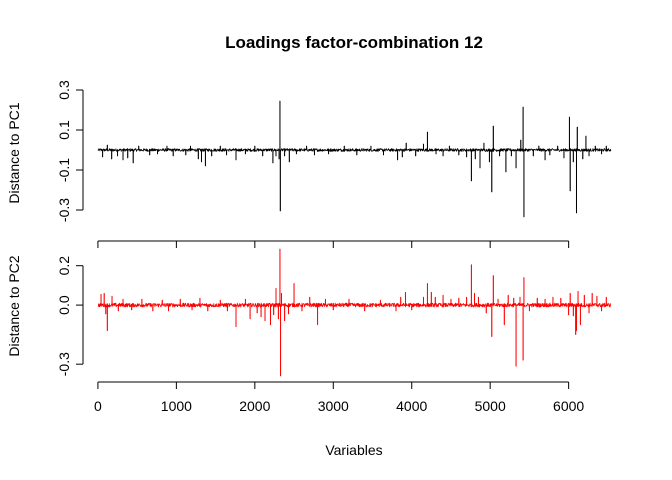  I want to click on y-tick-label-pc2: 0.2, so click(64, 266).